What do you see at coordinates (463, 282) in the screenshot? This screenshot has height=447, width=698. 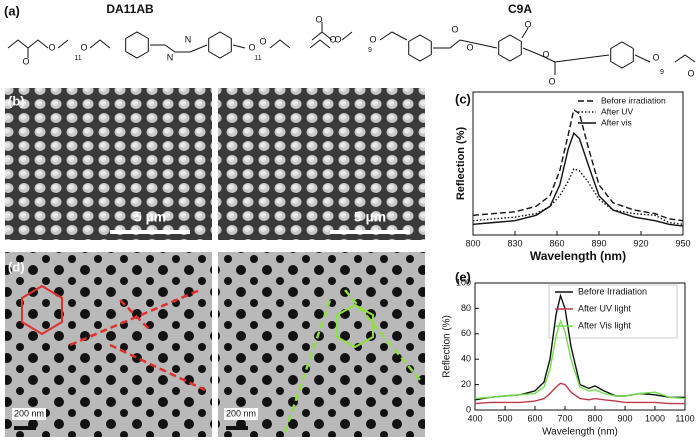 I see `y-tick-label: 100` at bounding box center [463, 282].